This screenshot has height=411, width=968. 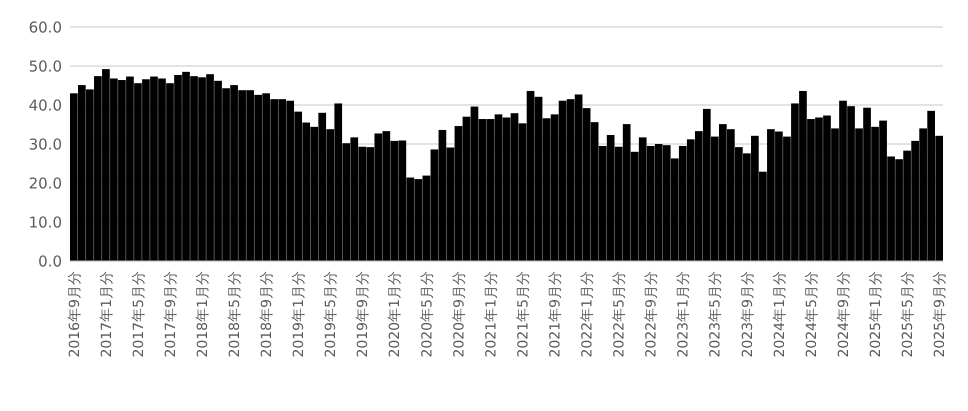 What do you see at coordinates (267, 314) in the screenshot?
I see `x-tick-label: 2018年9月分` at bounding box center [267, 314].